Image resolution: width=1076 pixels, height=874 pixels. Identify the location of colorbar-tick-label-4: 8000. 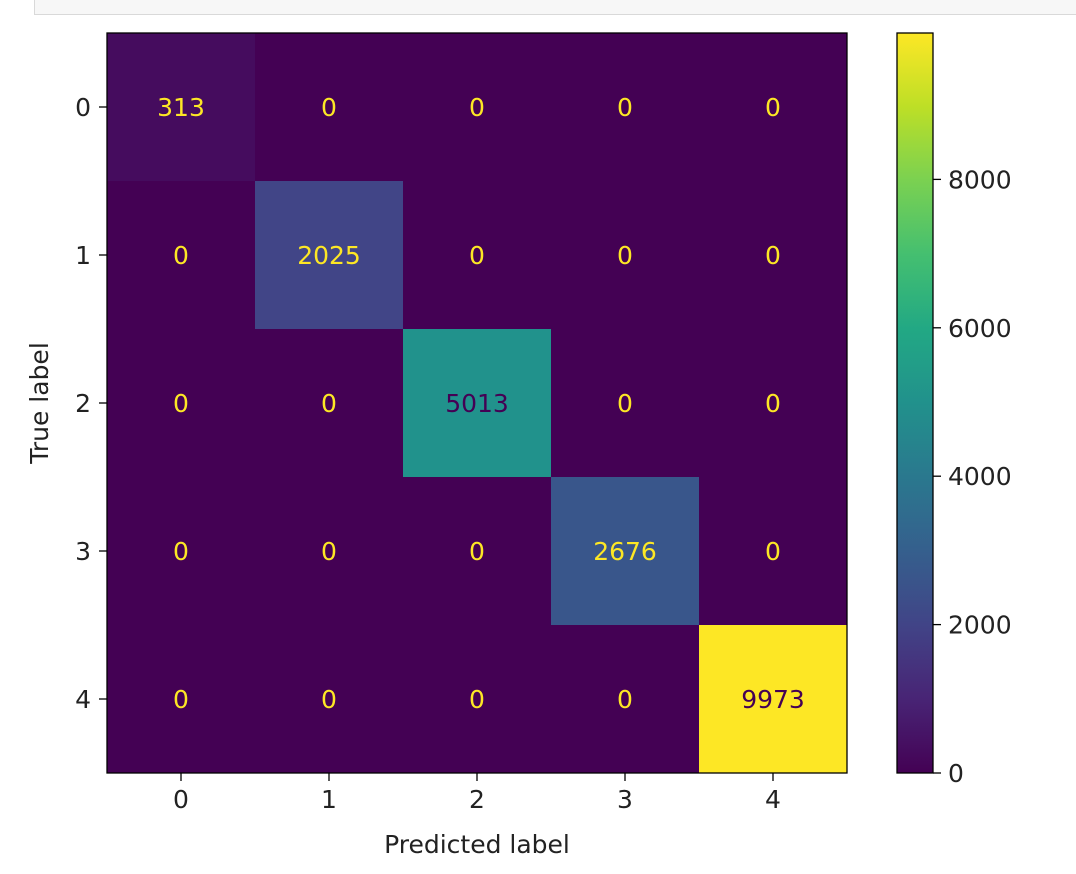
(980, 179).